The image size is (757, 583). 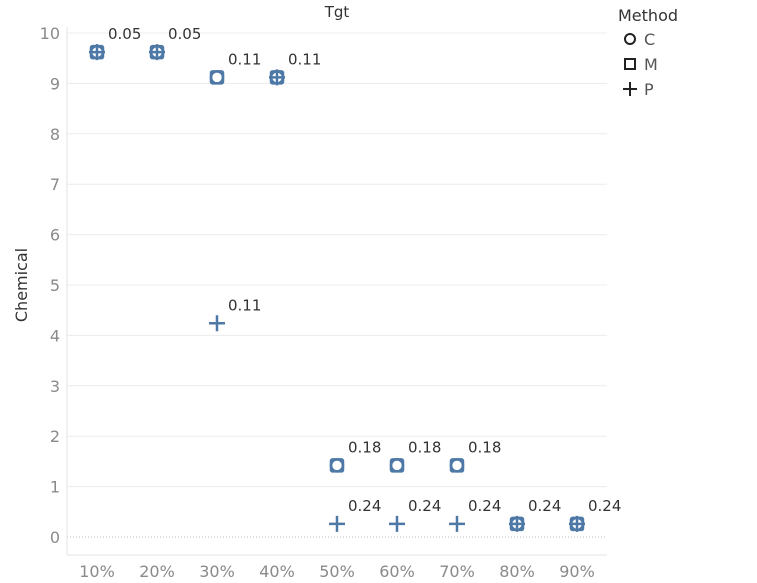 I want to click on y-tick-label: 8, so click(x=55, y=134).